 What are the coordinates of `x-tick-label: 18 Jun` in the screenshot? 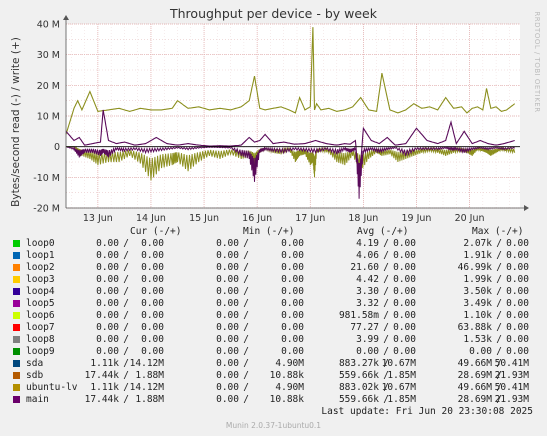 It's located at (363, 218).